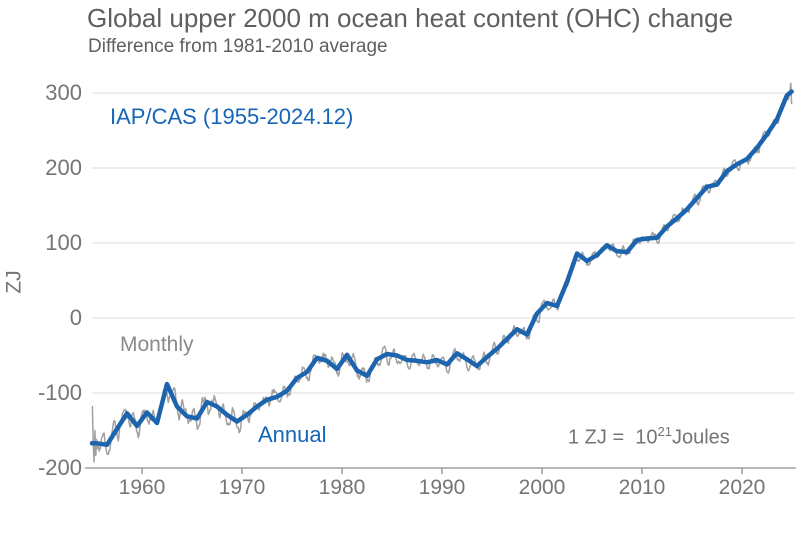 Image resolution: width=800 pixels, height=535 pixels. Describe the element at coordinates (63, 242) in the screenshot. I see `y-tick-label: 100` at that location.